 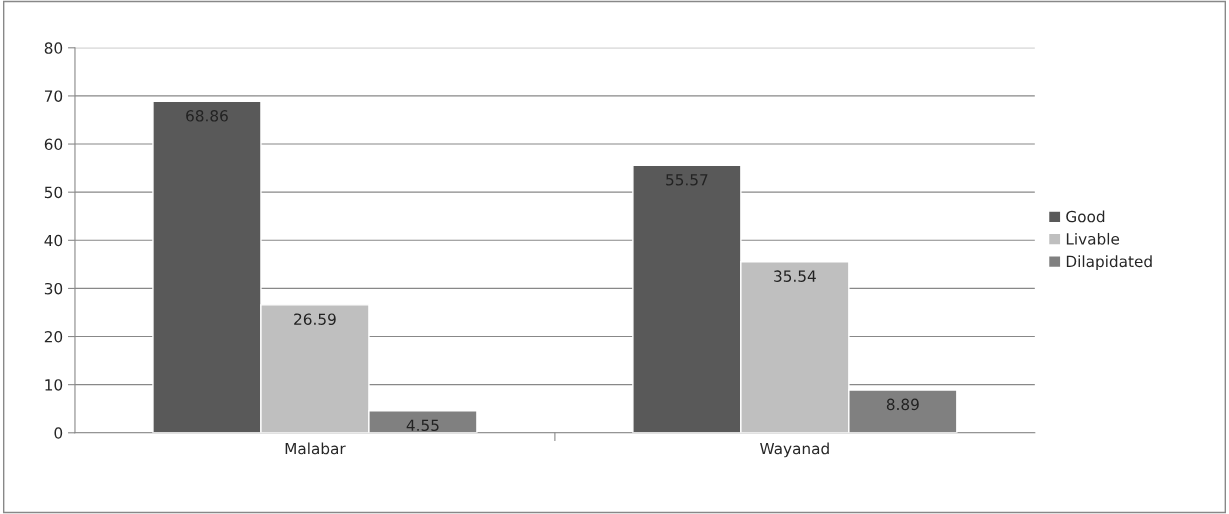 I want to click on y-tick-label: 60, so click(x=53, y=144).